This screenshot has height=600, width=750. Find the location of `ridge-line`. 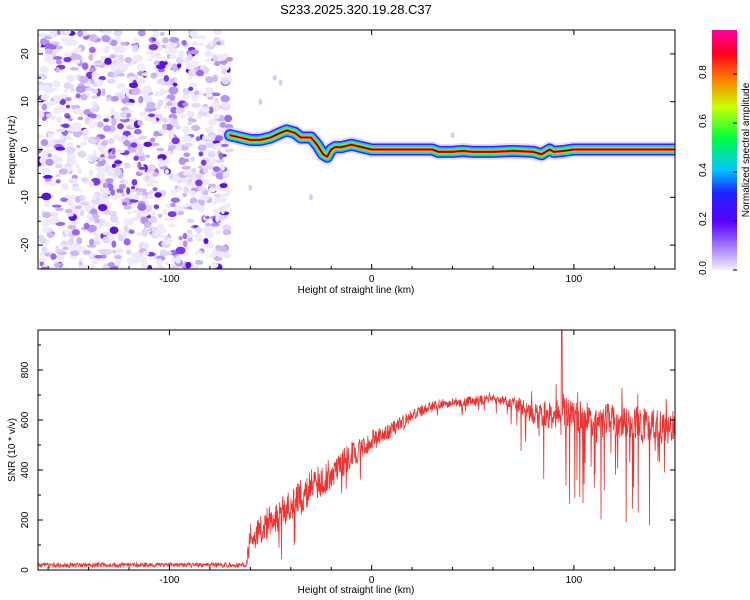

ridge-line is located at coordinates (452, 143).